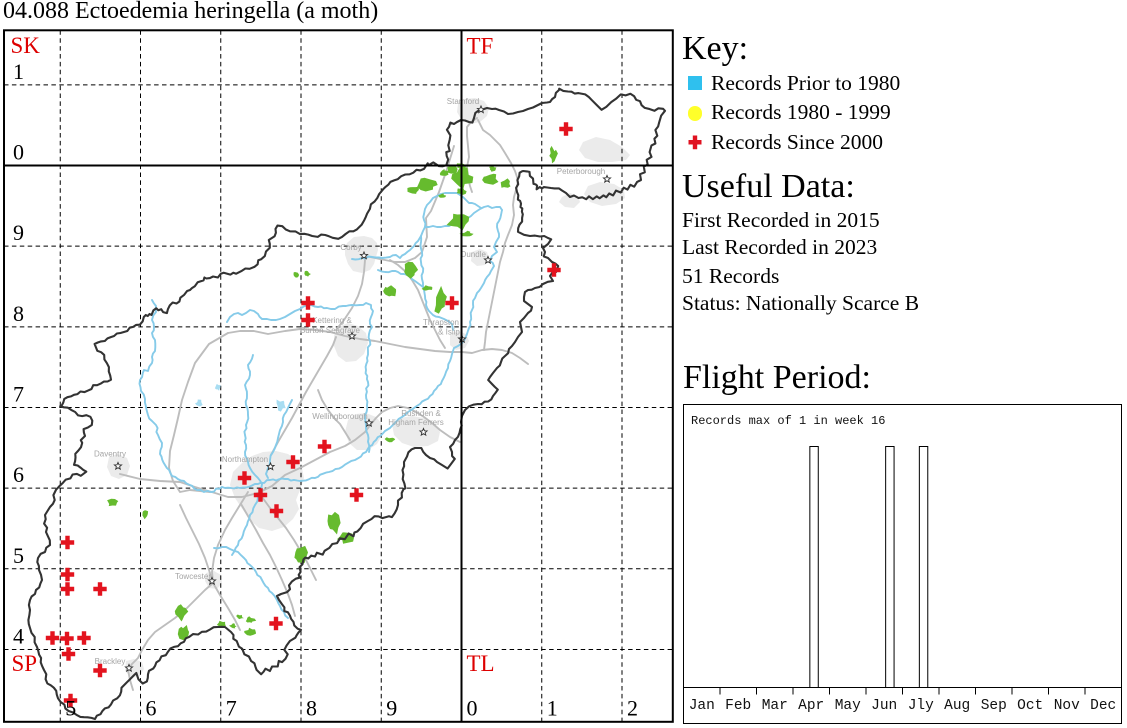  What do you see at coordinates (811, 706) in the screenshot?
I see `svg-text: Apr` at bounding box center [811, 706].